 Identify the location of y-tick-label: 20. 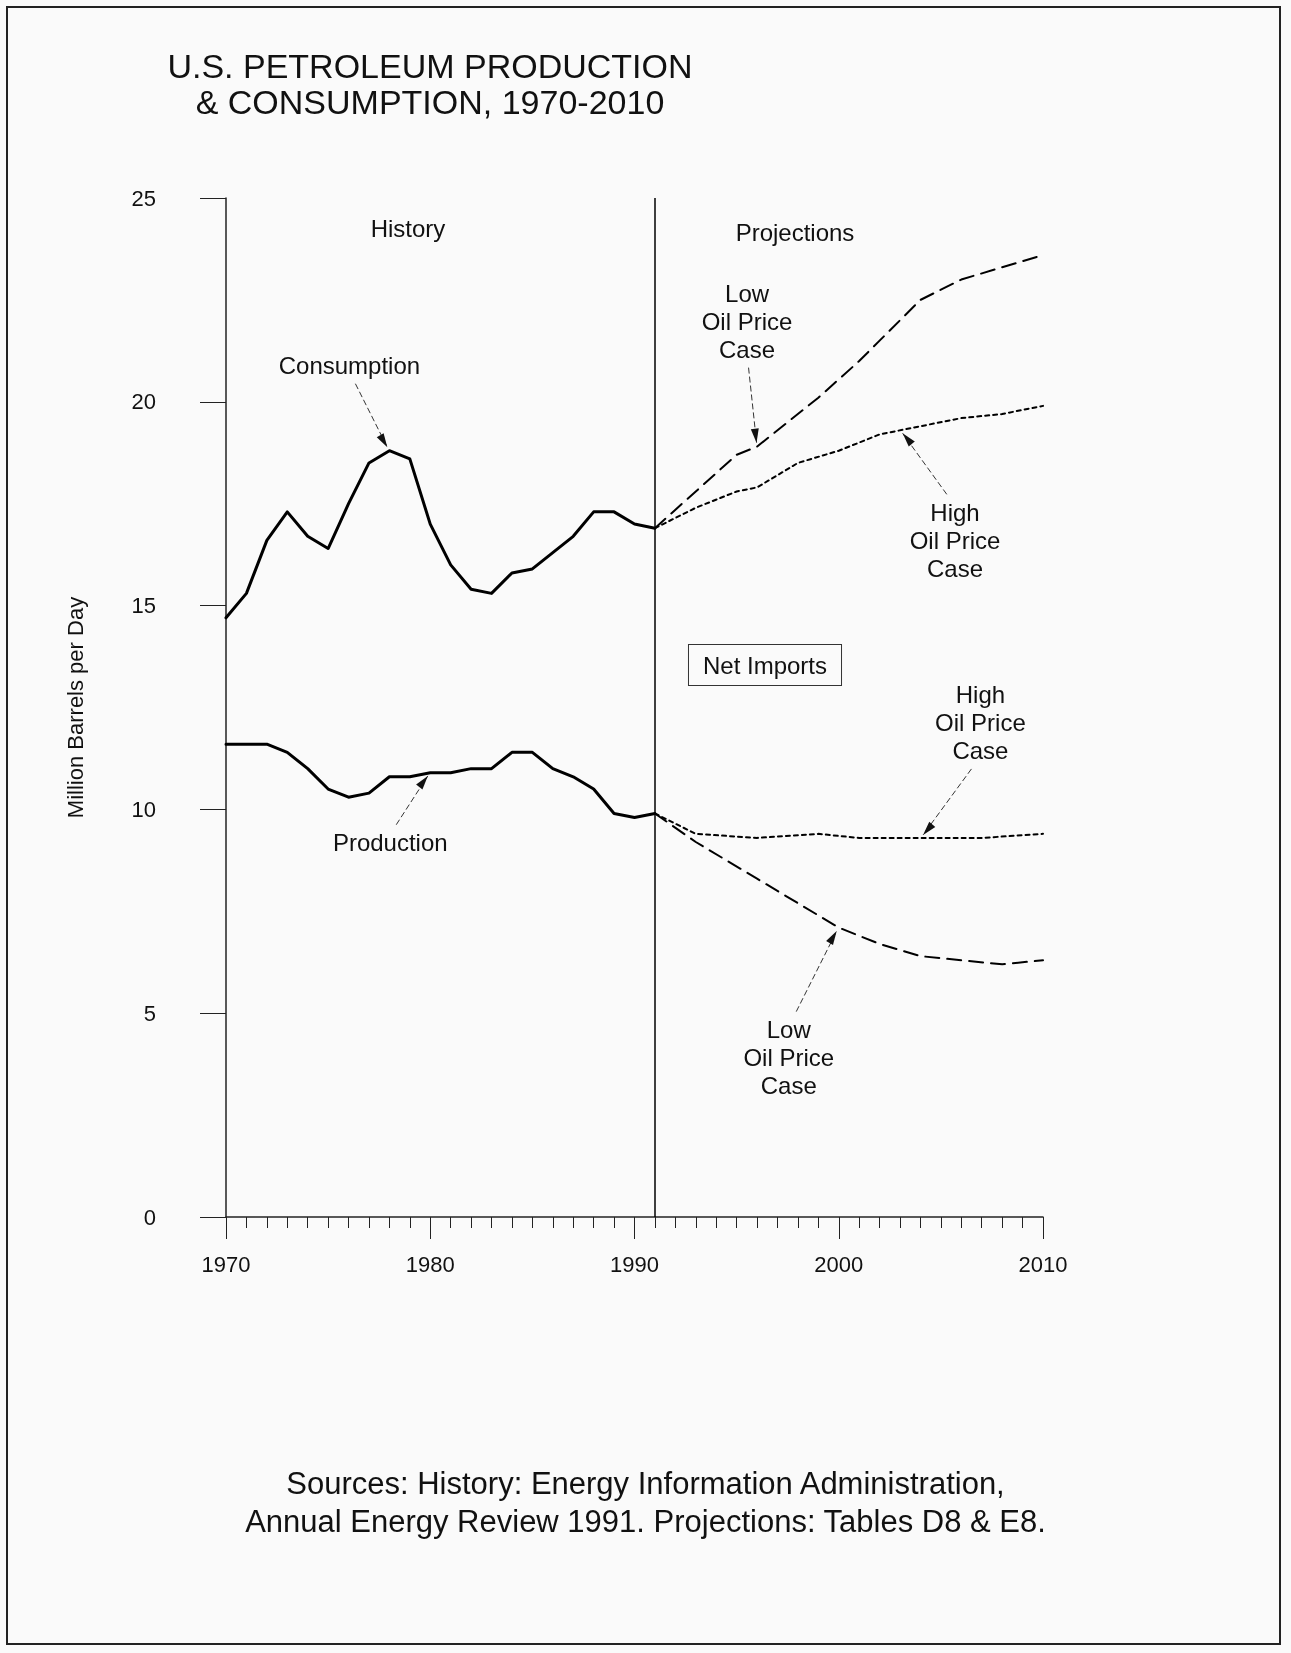
(143, 402).